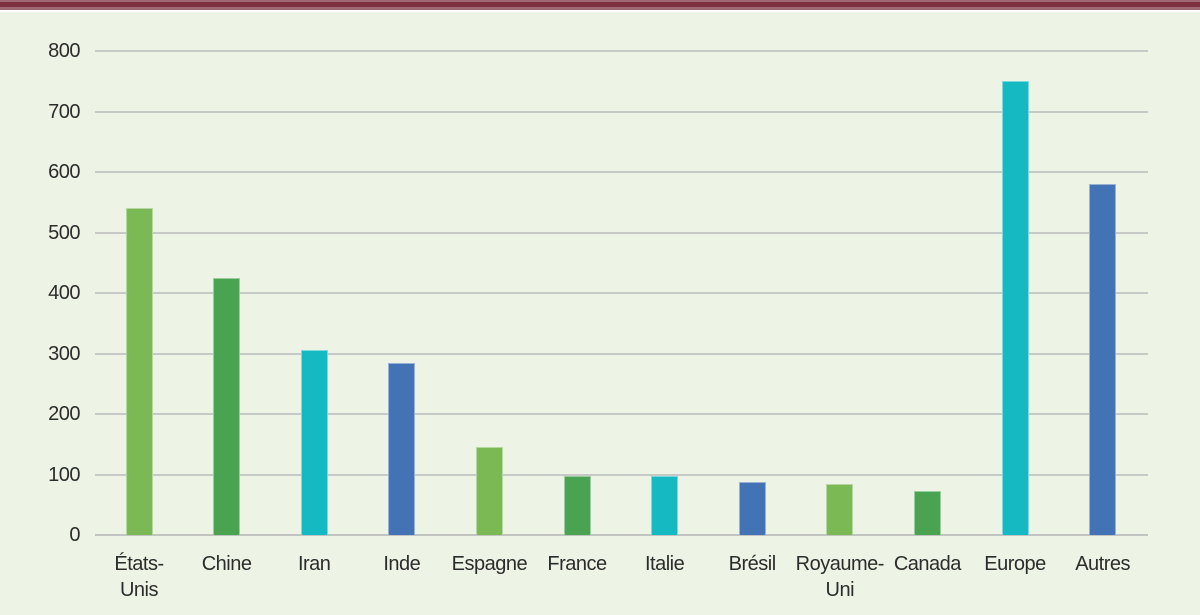 This screenshot has height=615, width=1200. I want to click on x-category-label: France, so click(577, 564).